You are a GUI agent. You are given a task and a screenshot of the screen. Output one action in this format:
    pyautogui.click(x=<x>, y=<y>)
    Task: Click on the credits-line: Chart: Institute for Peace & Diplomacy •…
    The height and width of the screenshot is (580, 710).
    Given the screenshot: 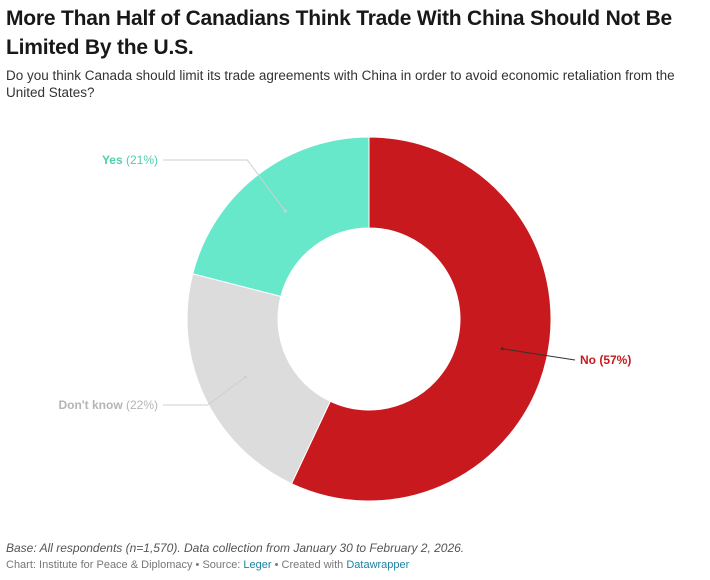 What is the action you would take?
    pyautogui.click(x=356, y=565)
    